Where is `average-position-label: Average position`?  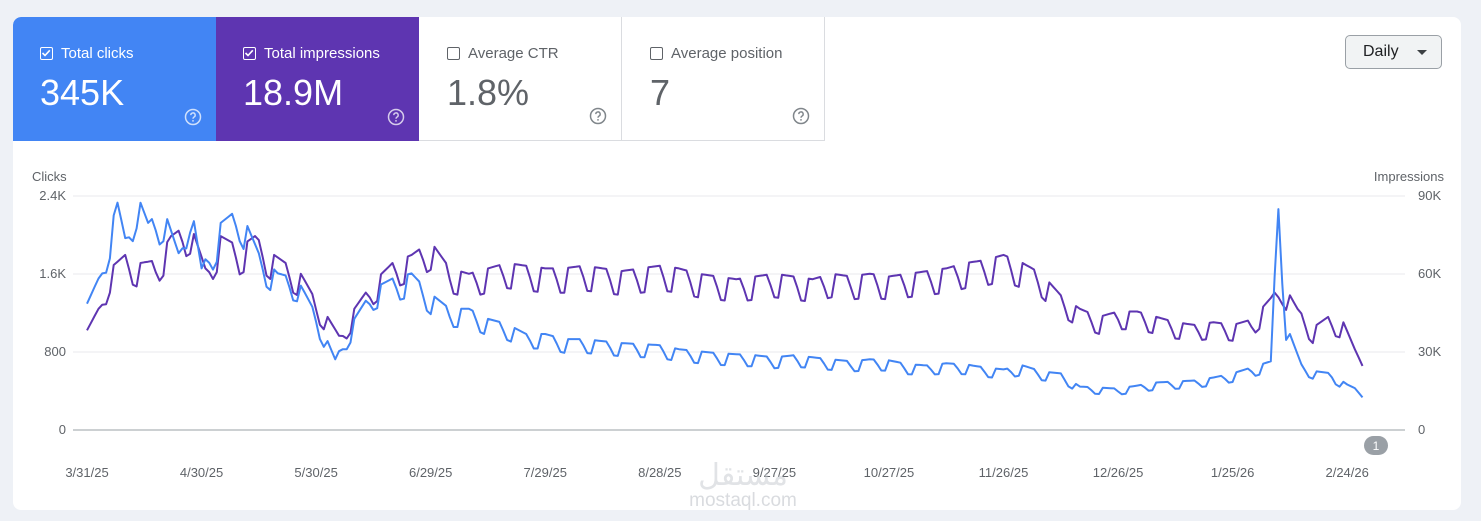
average-position-label: Average position is located at coordinates (727, 53).